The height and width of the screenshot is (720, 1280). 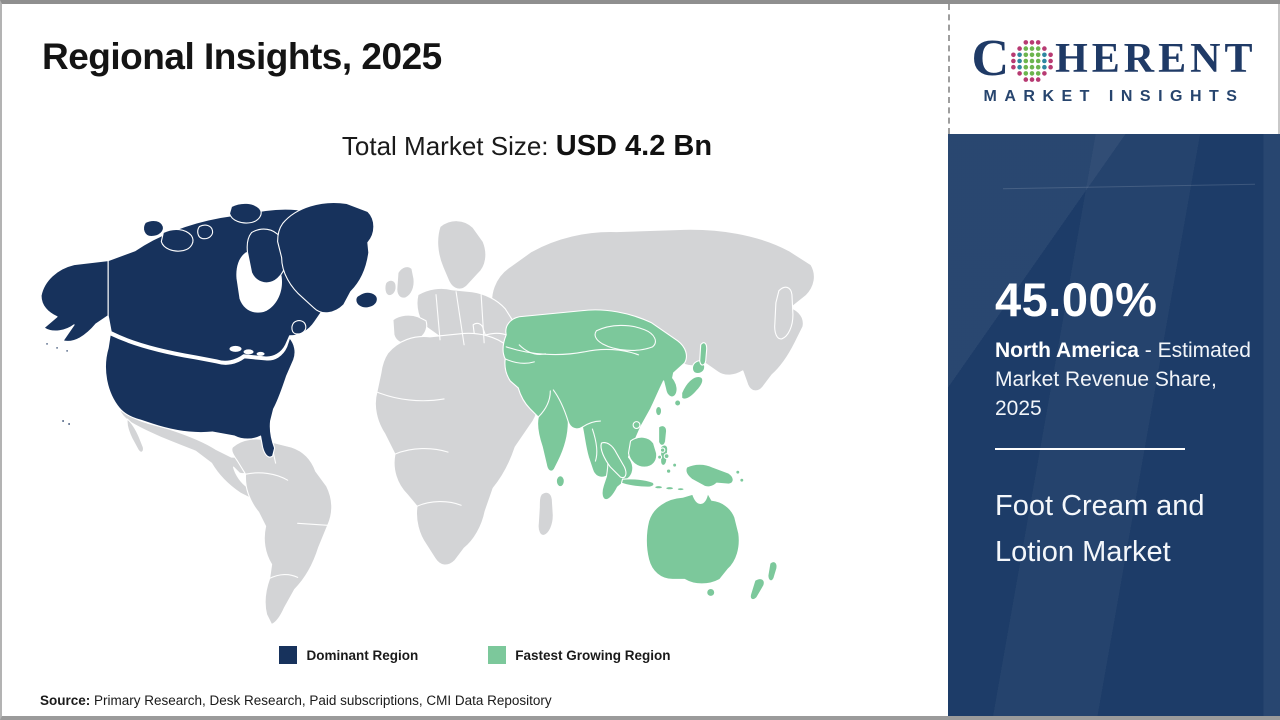 What do you see at coordinates (497, 655) in the screenshot?
I see `fastest-growing-region-swatch` at bounding box center [497, 655].